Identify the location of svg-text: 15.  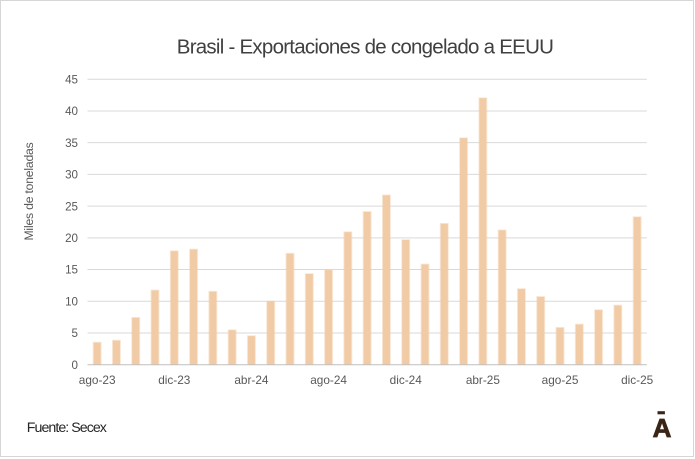
(71, 270).